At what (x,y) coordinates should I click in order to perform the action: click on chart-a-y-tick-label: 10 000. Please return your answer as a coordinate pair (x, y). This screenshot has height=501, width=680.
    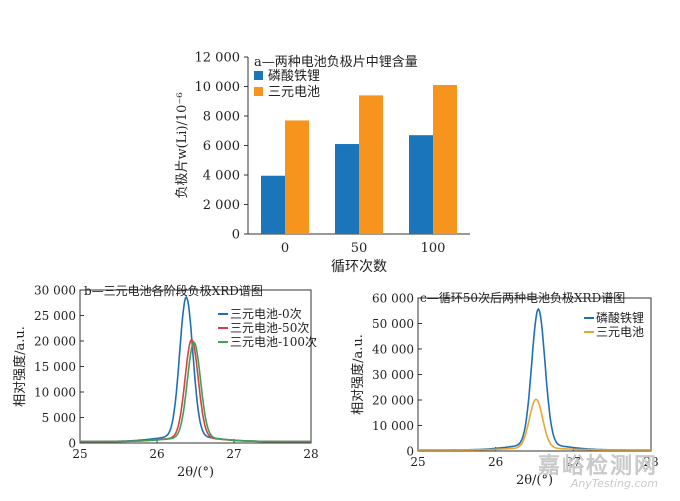
    Looking at the image, I should click on (218, 87).